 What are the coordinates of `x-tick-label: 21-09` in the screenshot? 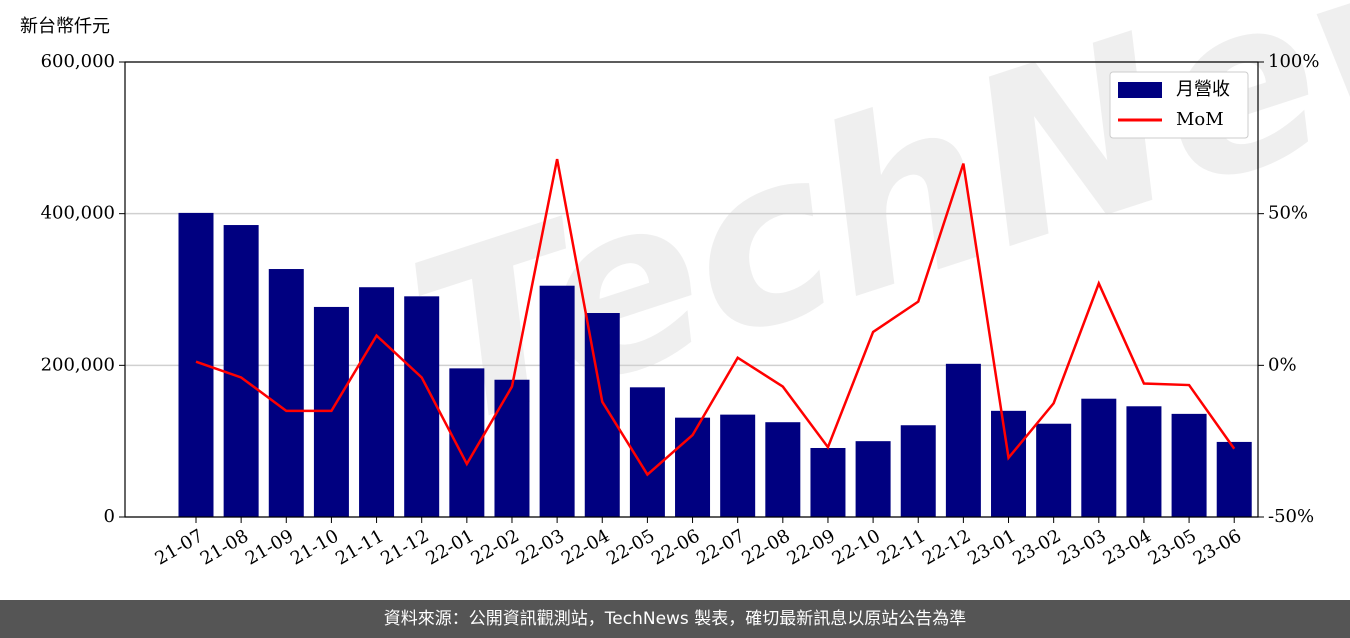 It's located at (269, 547).